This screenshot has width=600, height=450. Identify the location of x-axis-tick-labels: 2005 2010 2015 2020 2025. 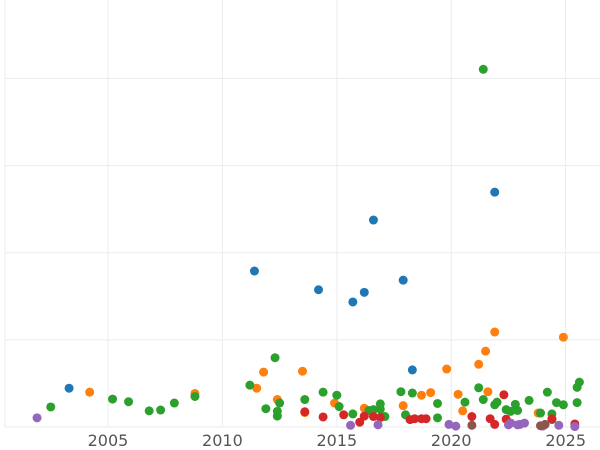
(337, 440).